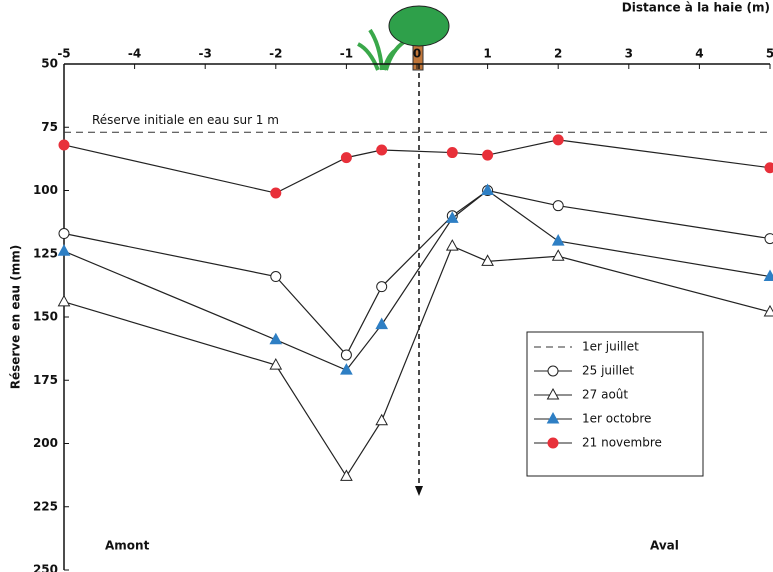 The height and width of the screenshot is (572, 773). Describe the element at coordinates (275, 54) in the screenshot. I see `x-tick-label: -2` at that location.